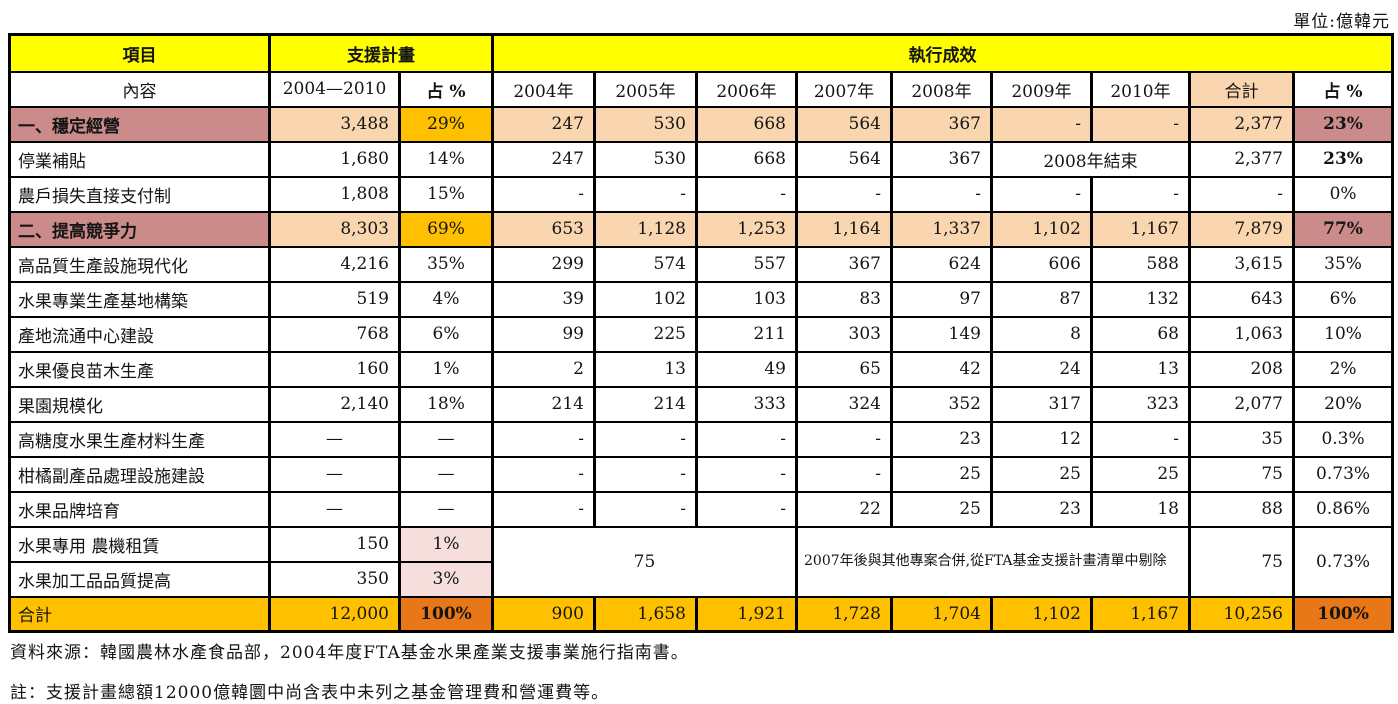 The width and height of the screenshot is (1398, 704). I want to click on table-cell: 18, so click(1140, 509).